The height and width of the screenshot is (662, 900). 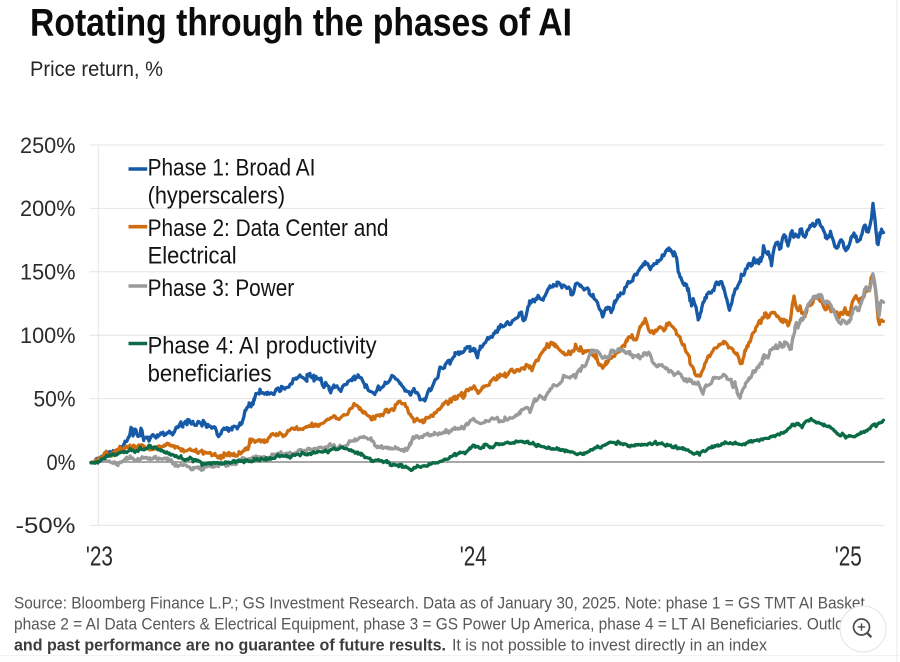 What do you see at coordinates (48, 208) in the screenshot?
I see `svg-text: 200%` at bounding box center [48, 208].